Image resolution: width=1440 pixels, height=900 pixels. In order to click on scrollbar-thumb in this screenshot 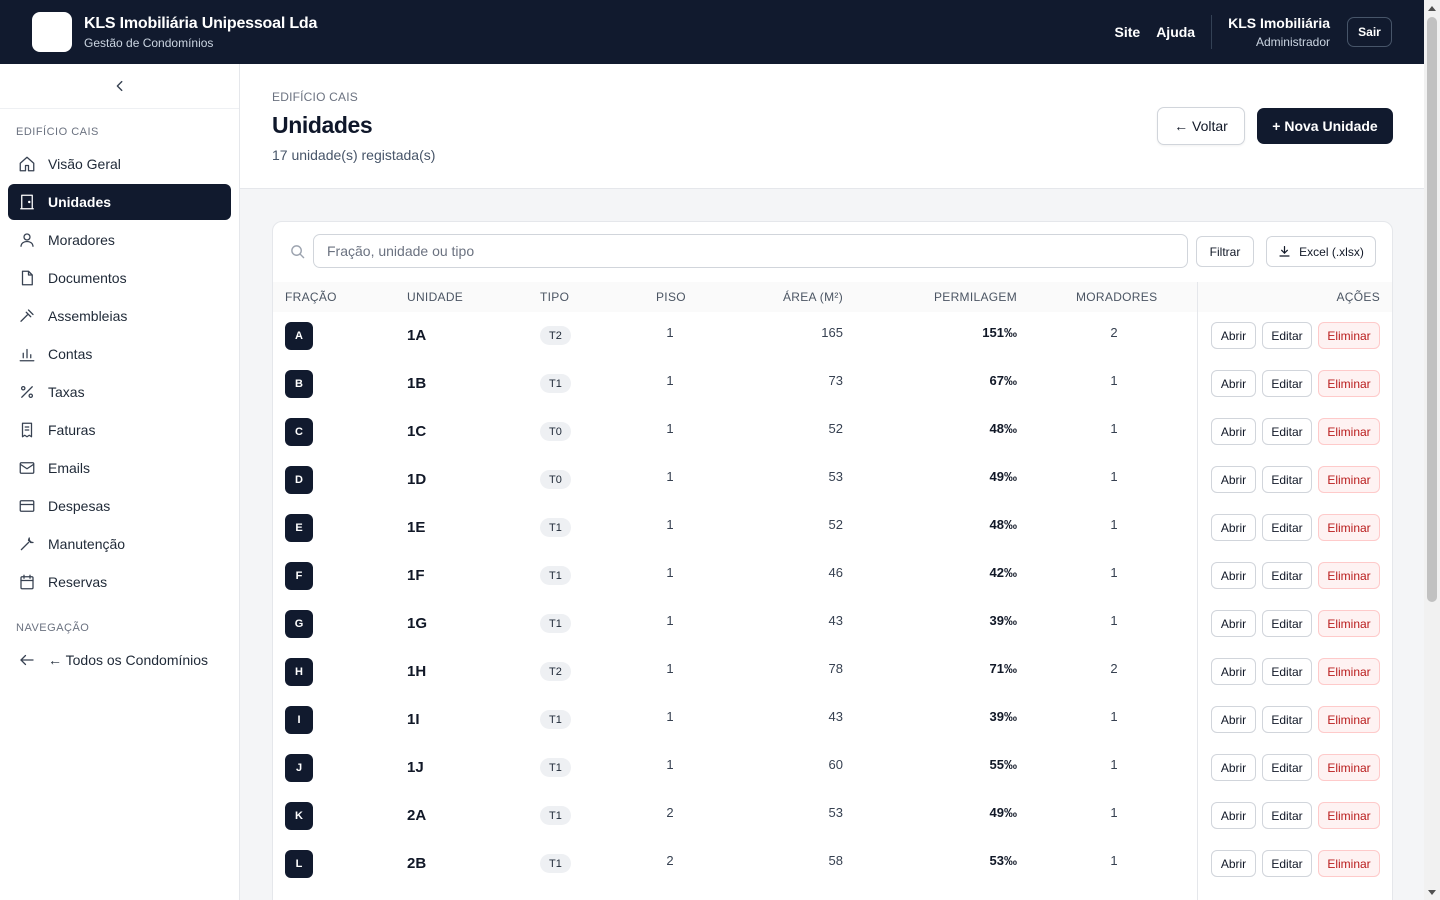, I will do `click(1432, 309)`.